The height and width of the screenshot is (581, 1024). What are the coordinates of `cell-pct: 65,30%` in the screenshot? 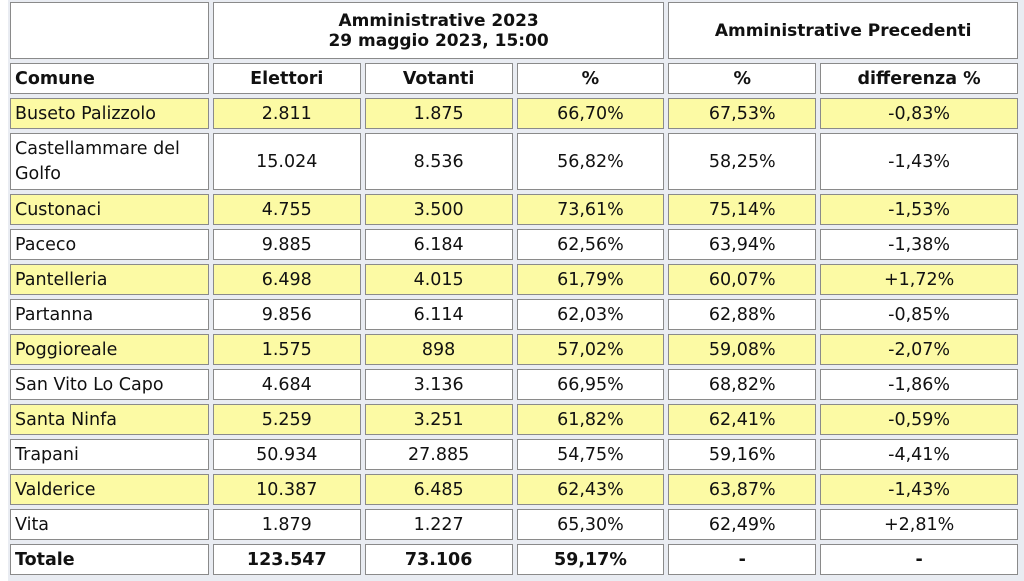 It's located at (590, 524).